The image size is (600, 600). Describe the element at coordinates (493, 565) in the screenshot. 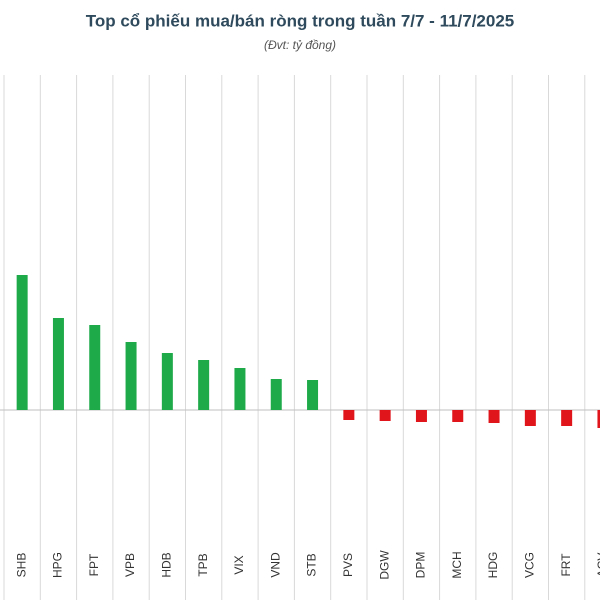

I see `x-tick-label: HDG` at that location.